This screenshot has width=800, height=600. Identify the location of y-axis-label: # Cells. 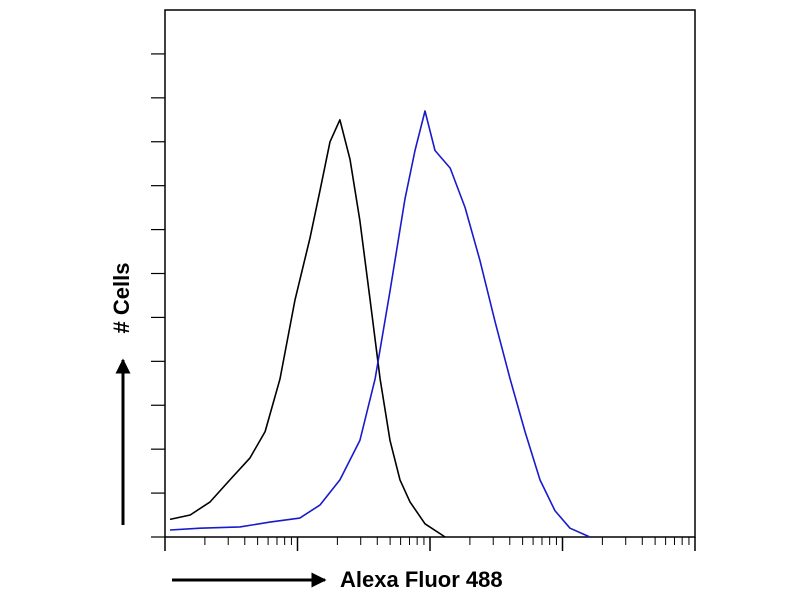
(121, 298).